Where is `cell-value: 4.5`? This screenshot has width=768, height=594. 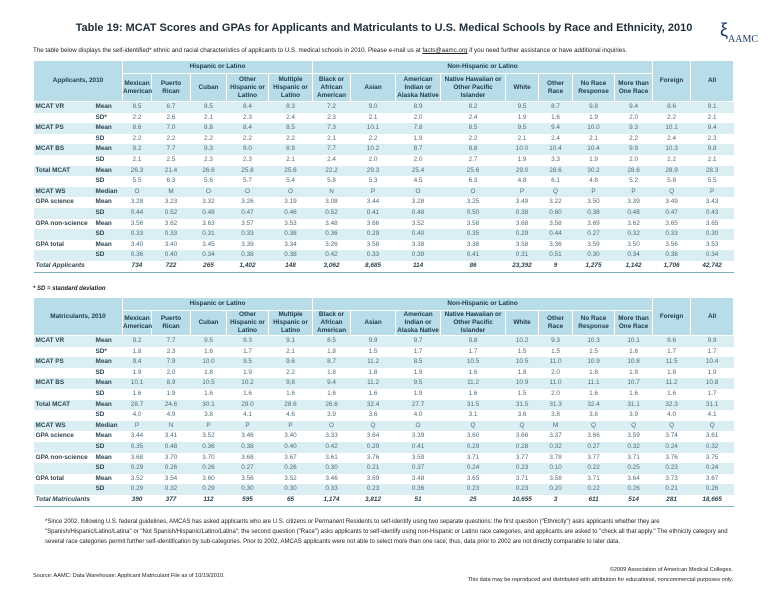
cell-value: 4.5 is located at coordinates (418, 181).